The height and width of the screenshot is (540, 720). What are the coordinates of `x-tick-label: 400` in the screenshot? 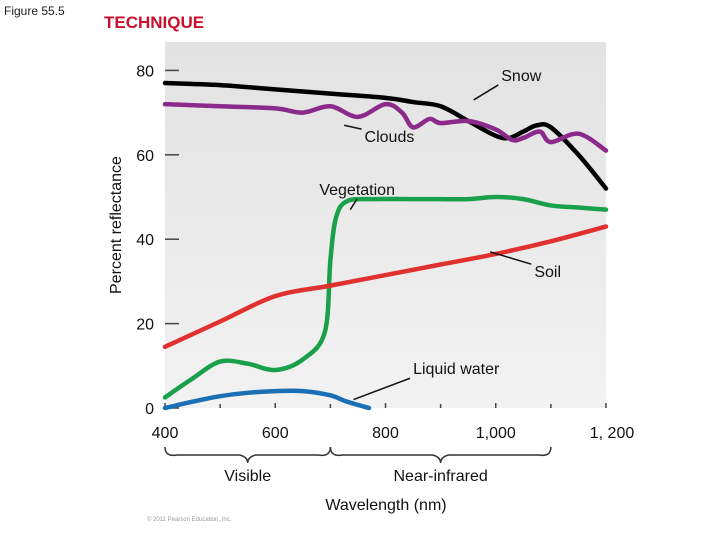 It's located at (165, 433).